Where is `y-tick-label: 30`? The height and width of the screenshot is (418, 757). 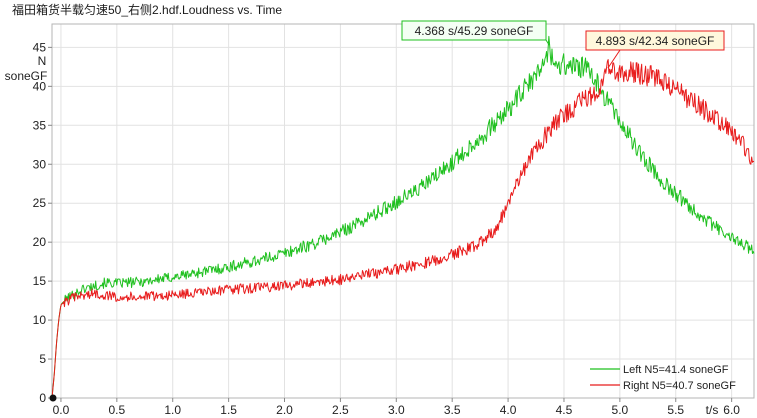
y-tick-label: 30 is located at coordinates (40, 164).